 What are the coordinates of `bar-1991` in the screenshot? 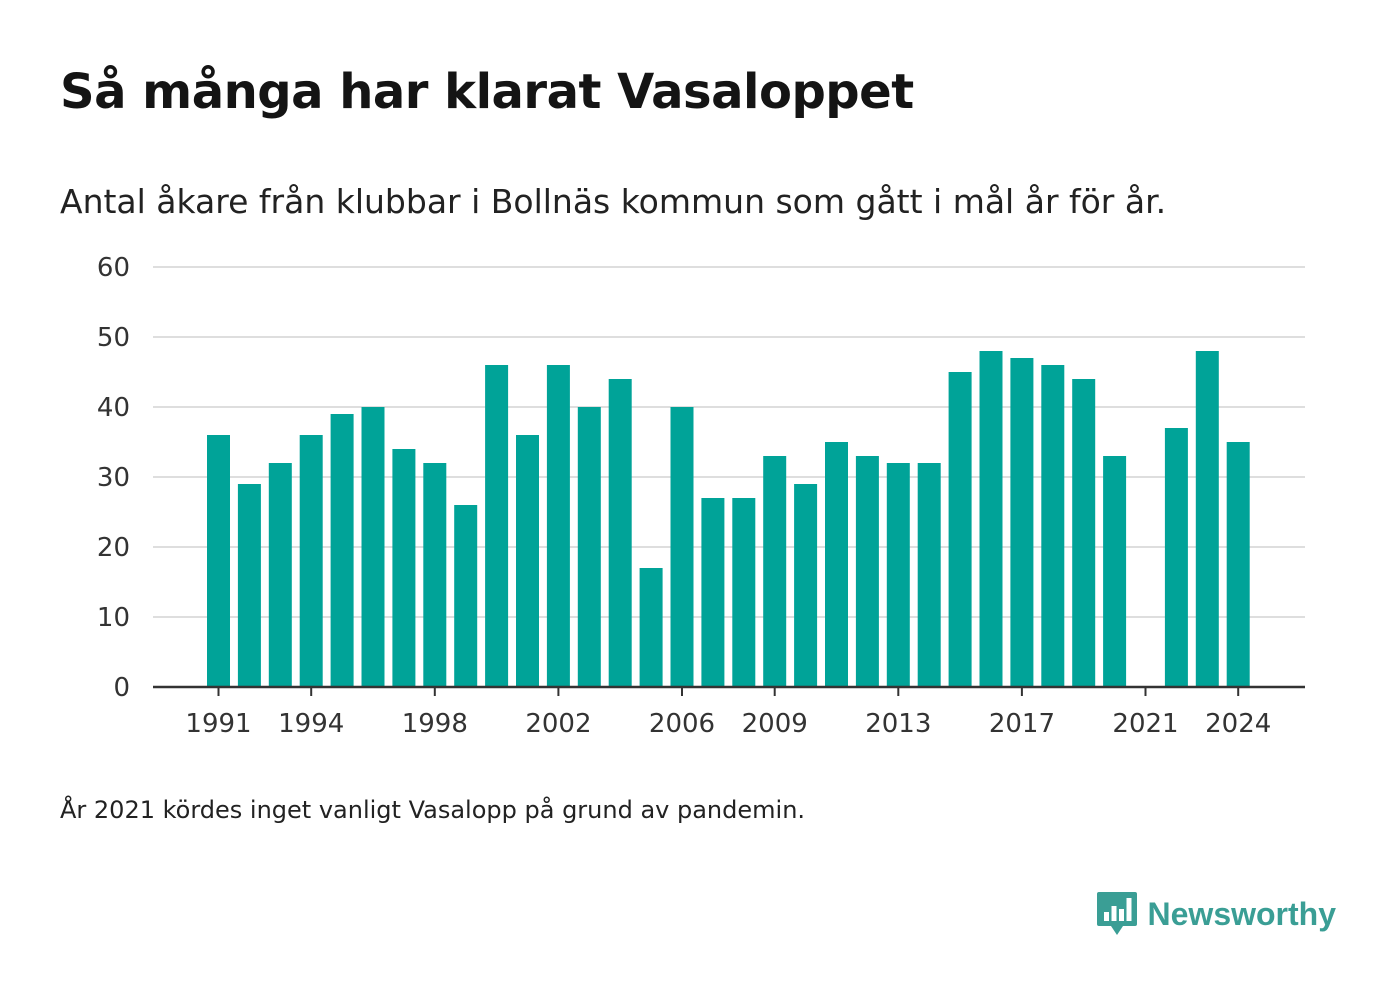 It's located at (218, 561).